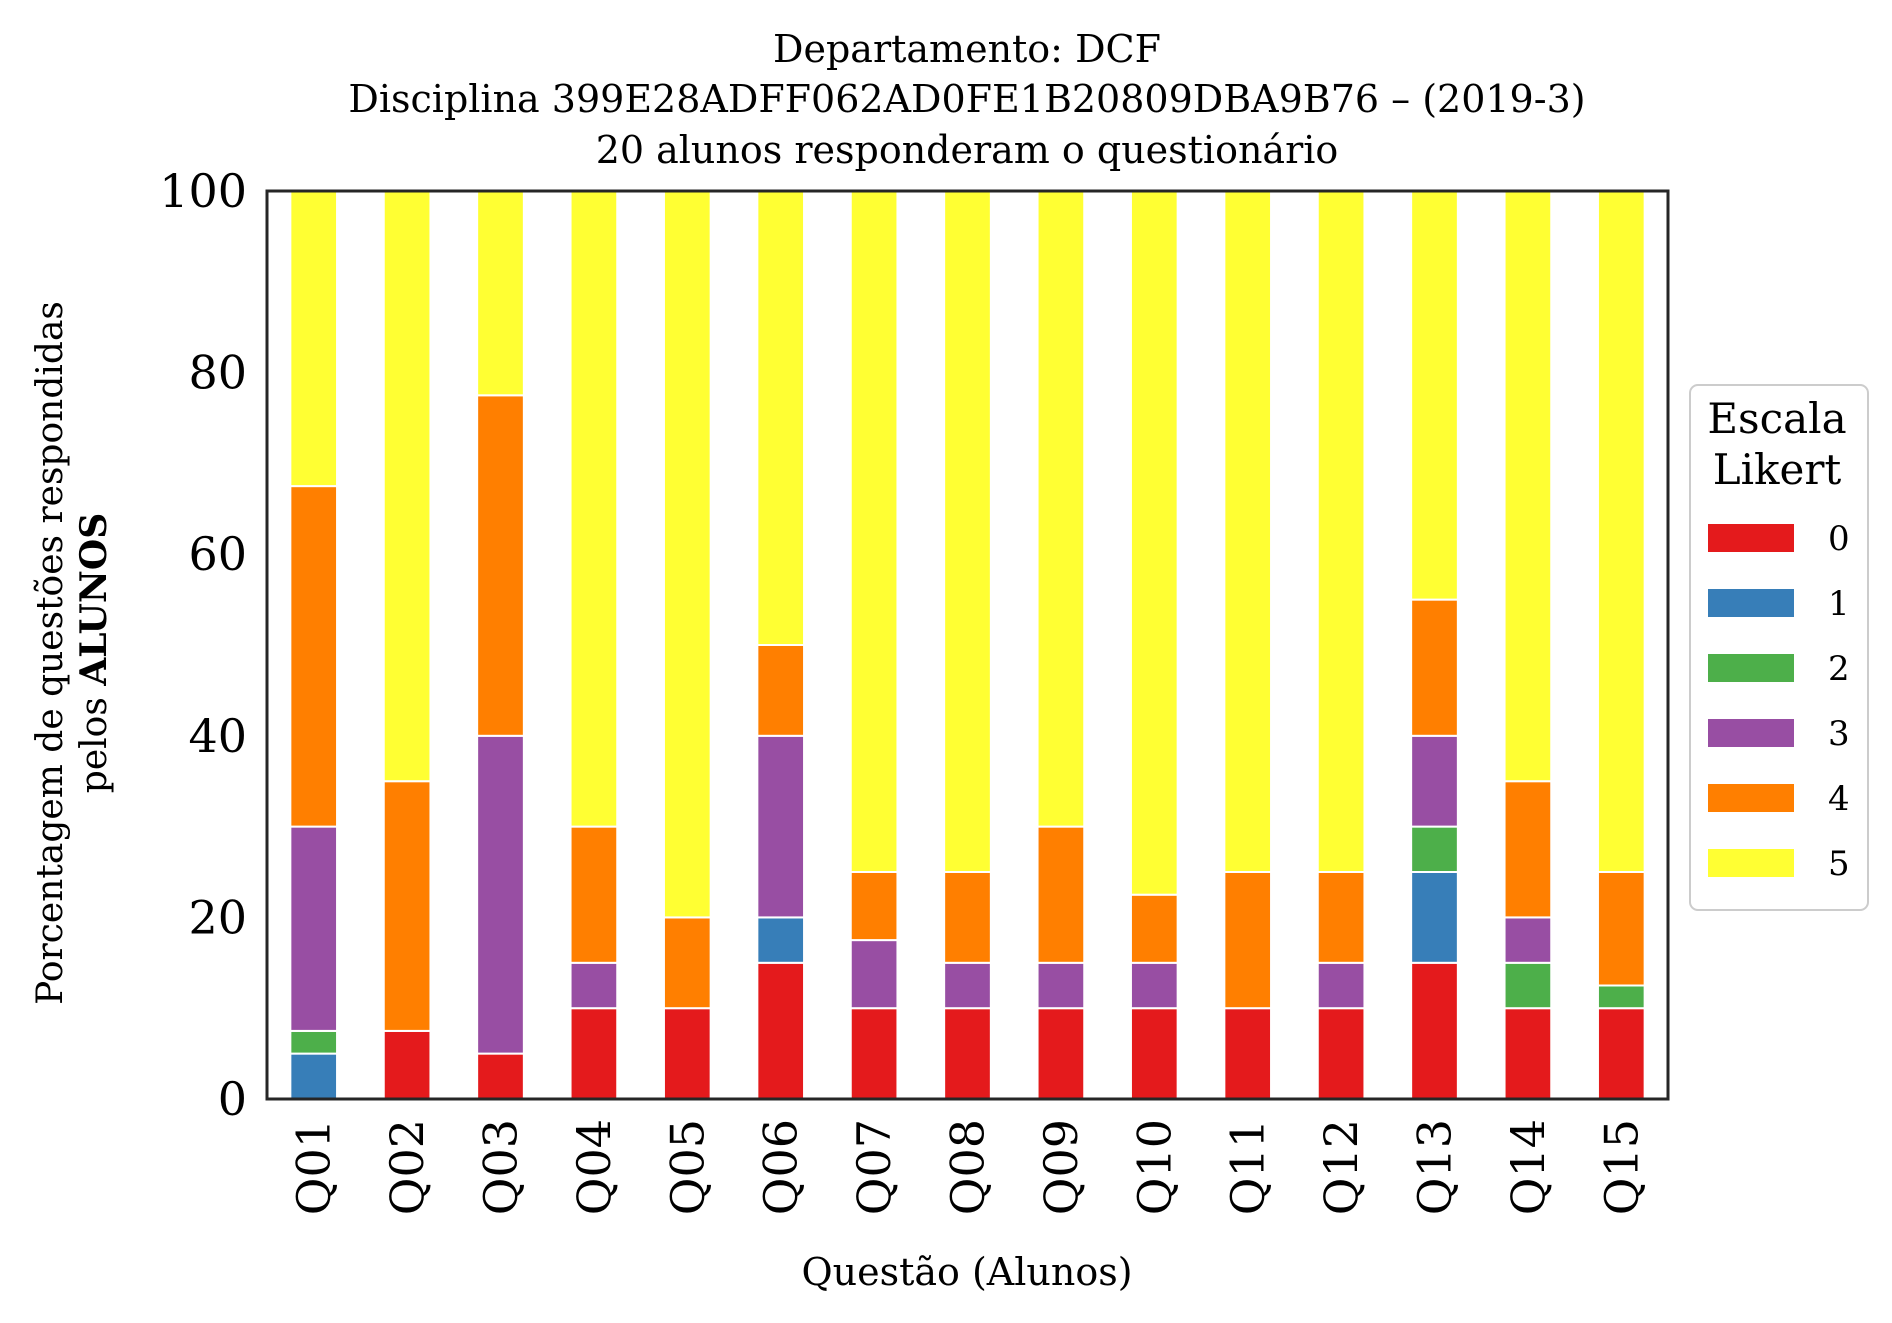  What do you see at coordinates (94, 739) in the screenshot?
I see `y-axis-label-prefix: pelos` at bounding box center [94, 739].